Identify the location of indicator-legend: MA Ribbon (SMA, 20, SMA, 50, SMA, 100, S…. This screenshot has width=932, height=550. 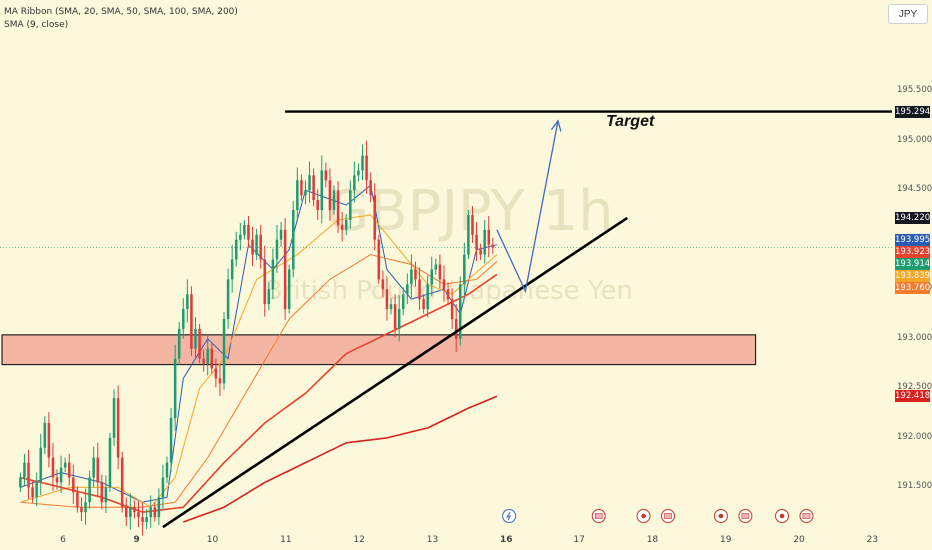
(121, 19).